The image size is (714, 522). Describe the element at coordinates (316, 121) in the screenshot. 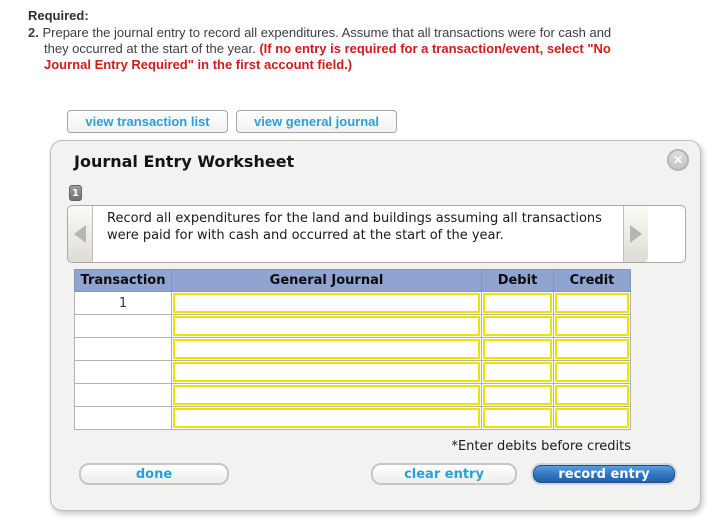

I see `view-general-journal-button: view general journal` at that location.